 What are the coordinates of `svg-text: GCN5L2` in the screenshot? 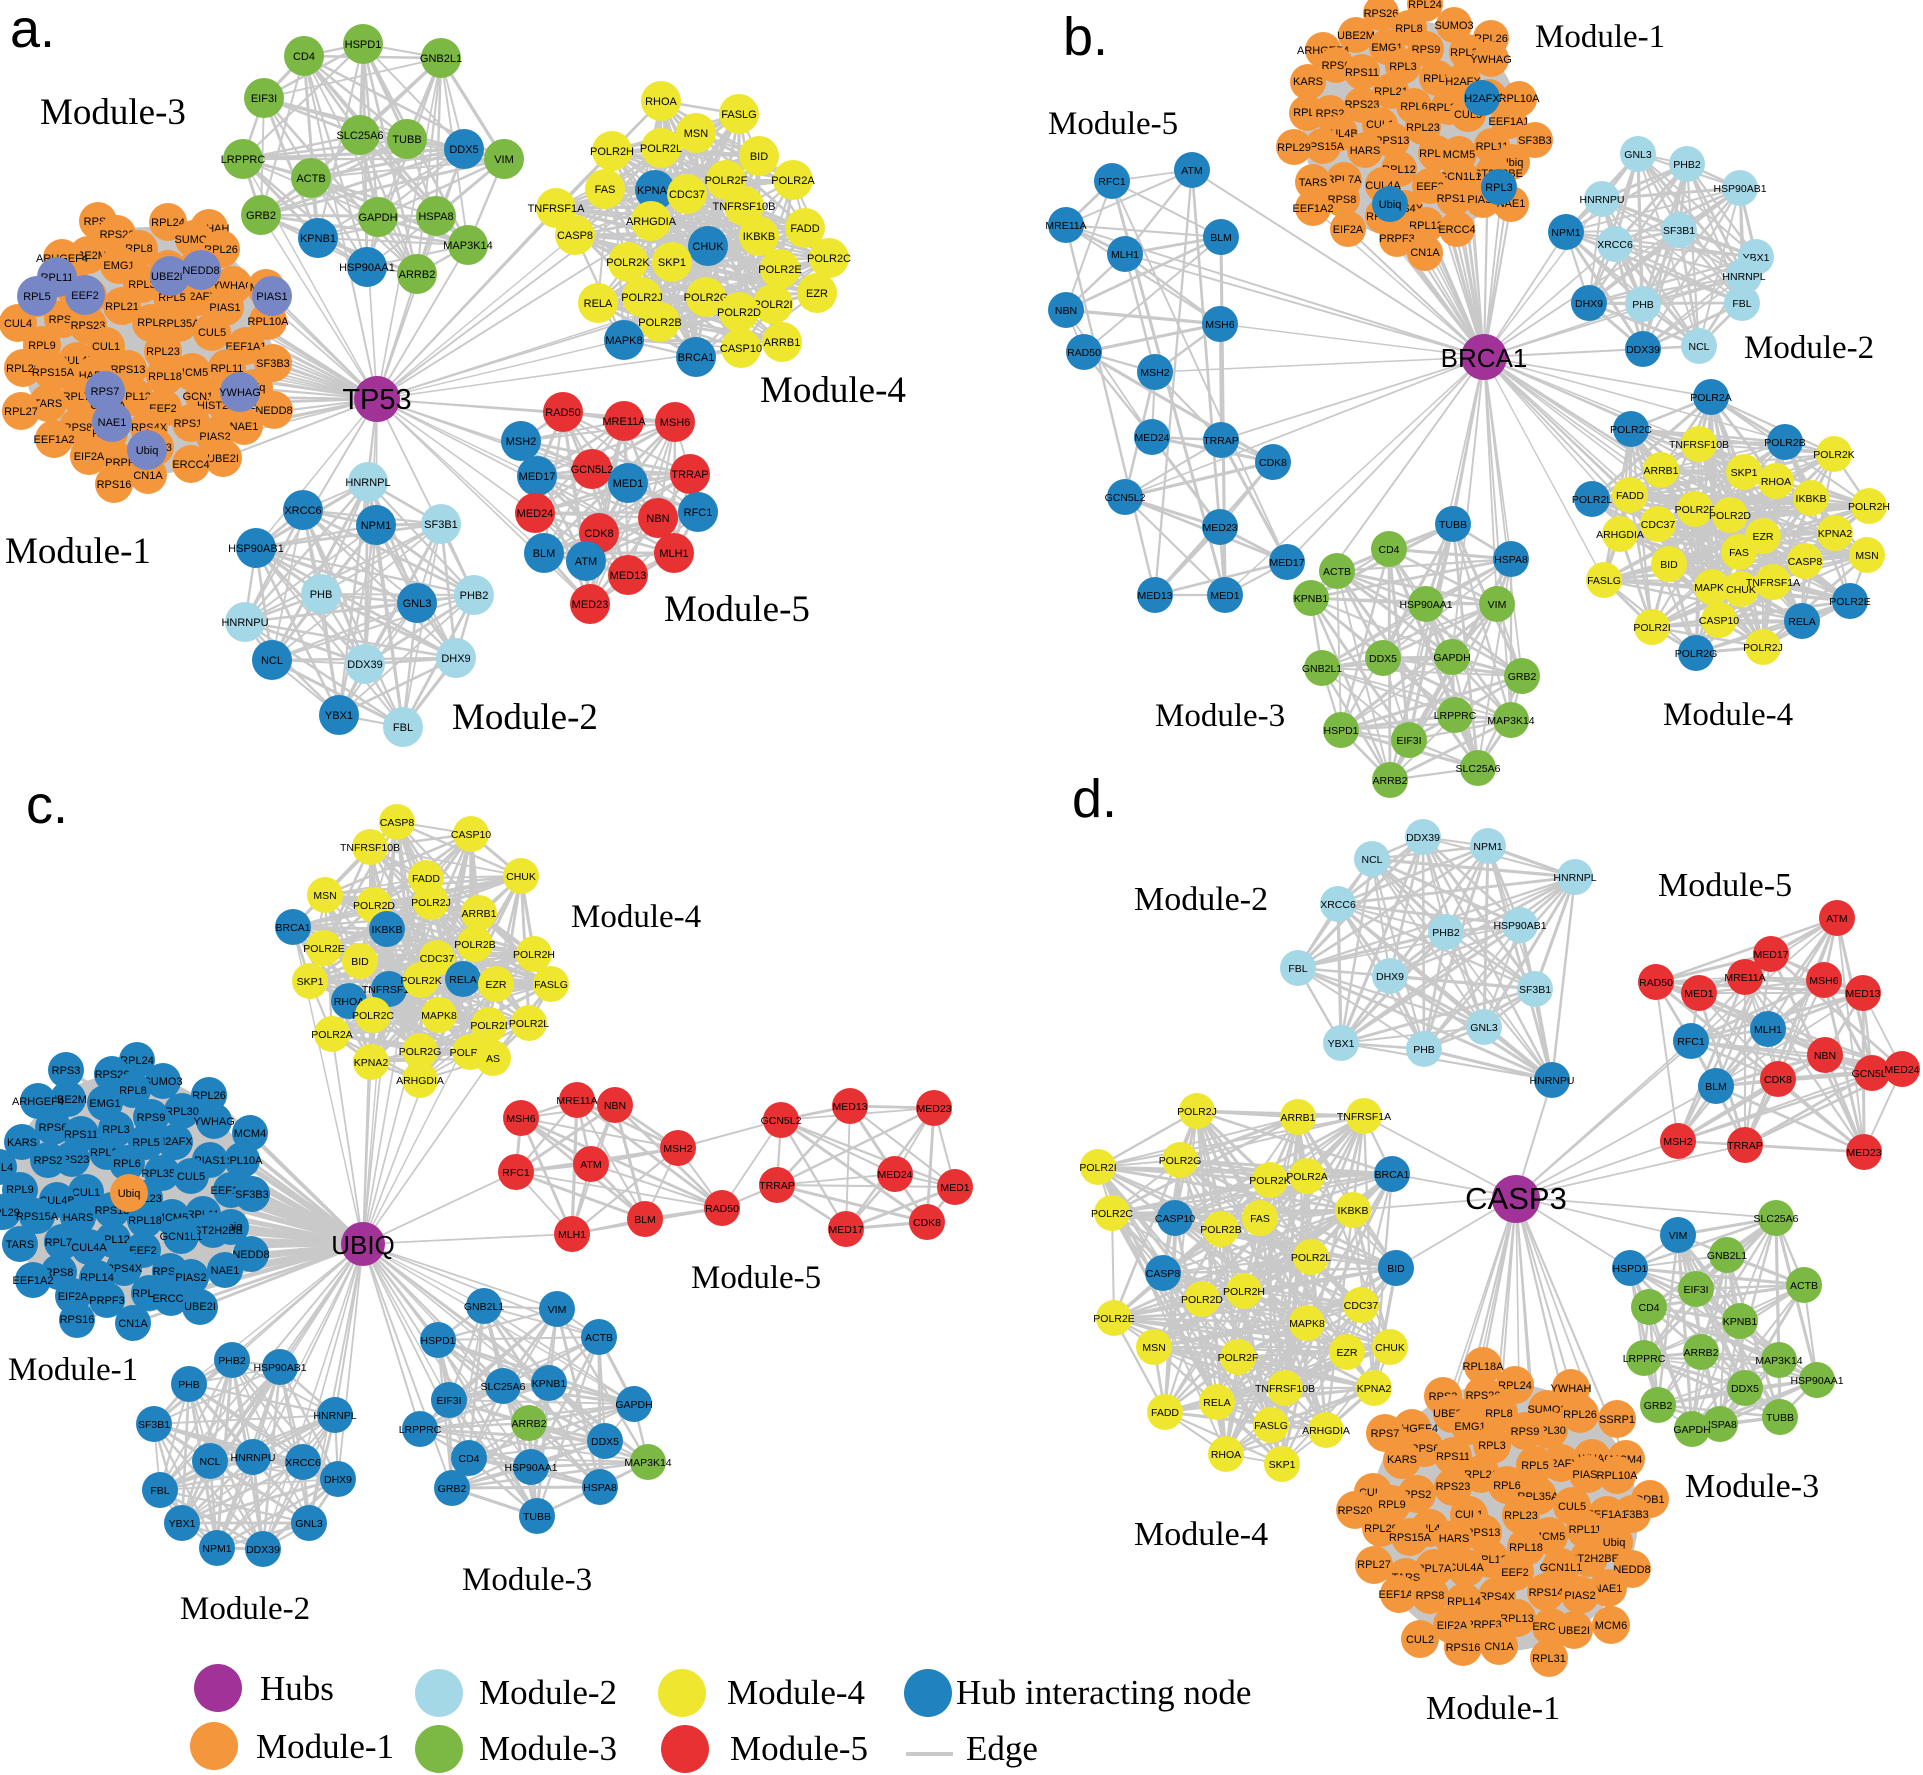 It's located at (781, 1121).